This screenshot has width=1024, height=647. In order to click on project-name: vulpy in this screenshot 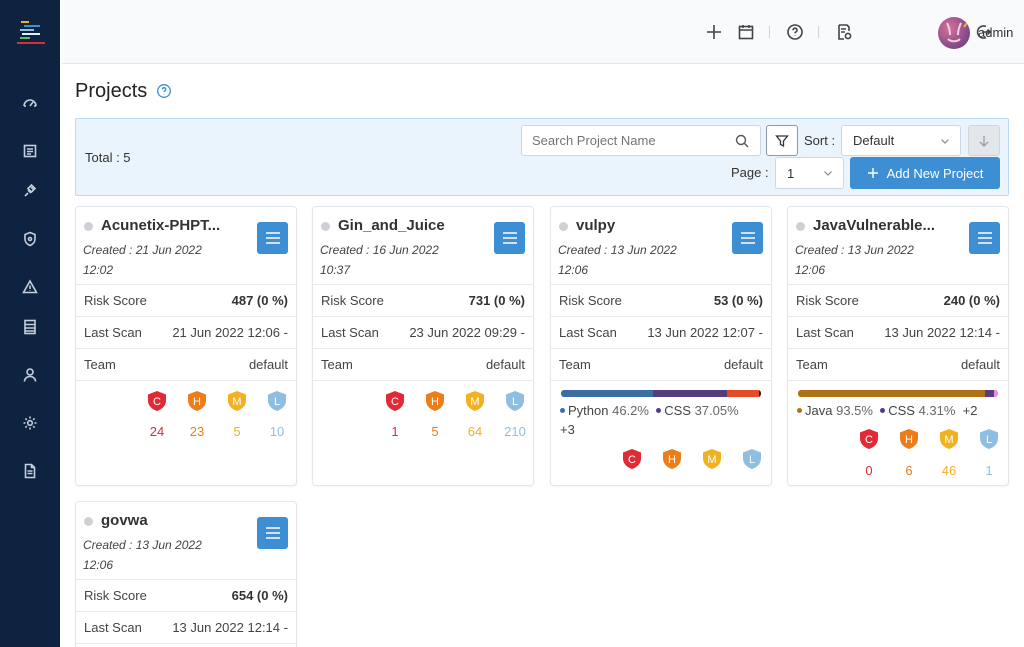, I will do `click(596, 225)`.